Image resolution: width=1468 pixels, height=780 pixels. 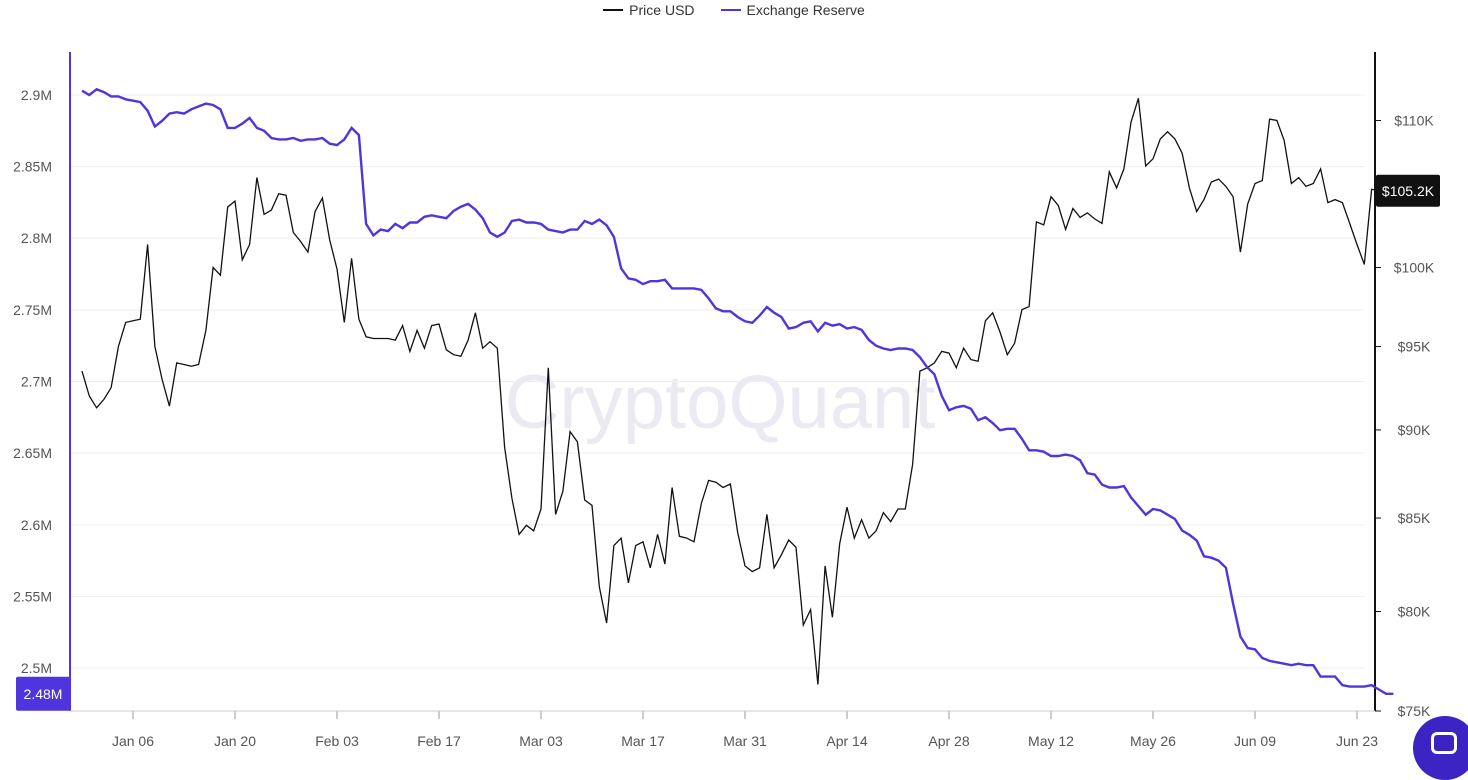 What do you see at coordinates (1414, 430) in the screenshot?
I see `right-tick-label: $90K` at bounding box center [1414, 430].